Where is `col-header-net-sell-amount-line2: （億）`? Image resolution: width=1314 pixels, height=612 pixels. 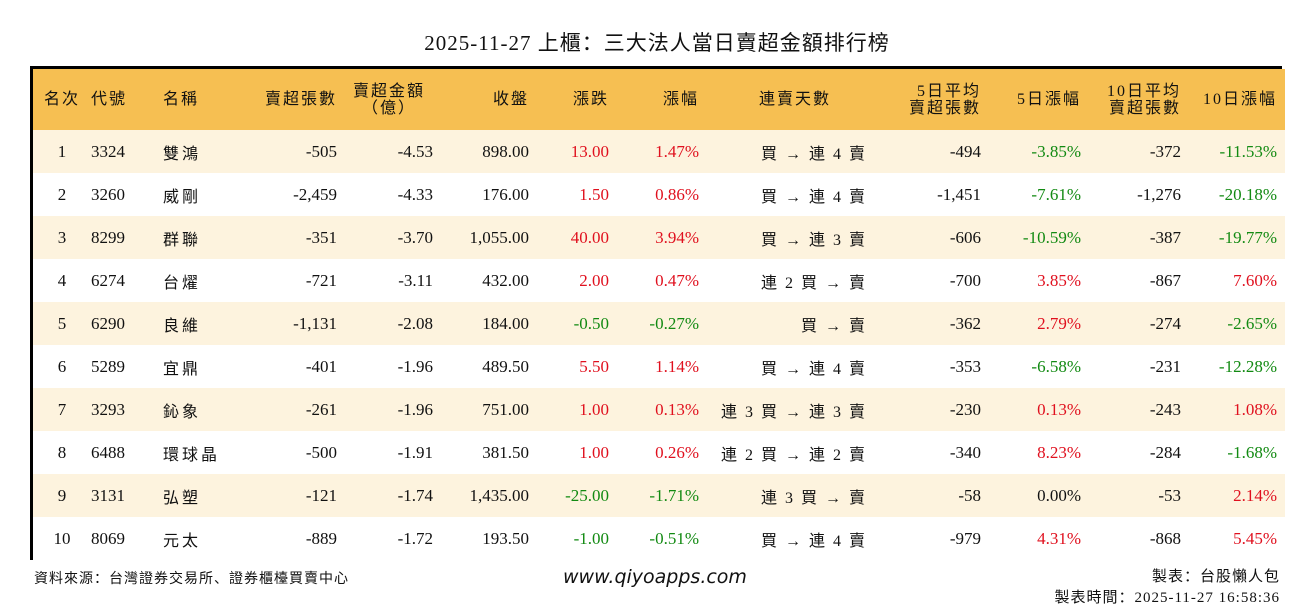
col-header-net-sell-amount-line2: （億） is located at coordinates (388, 108).